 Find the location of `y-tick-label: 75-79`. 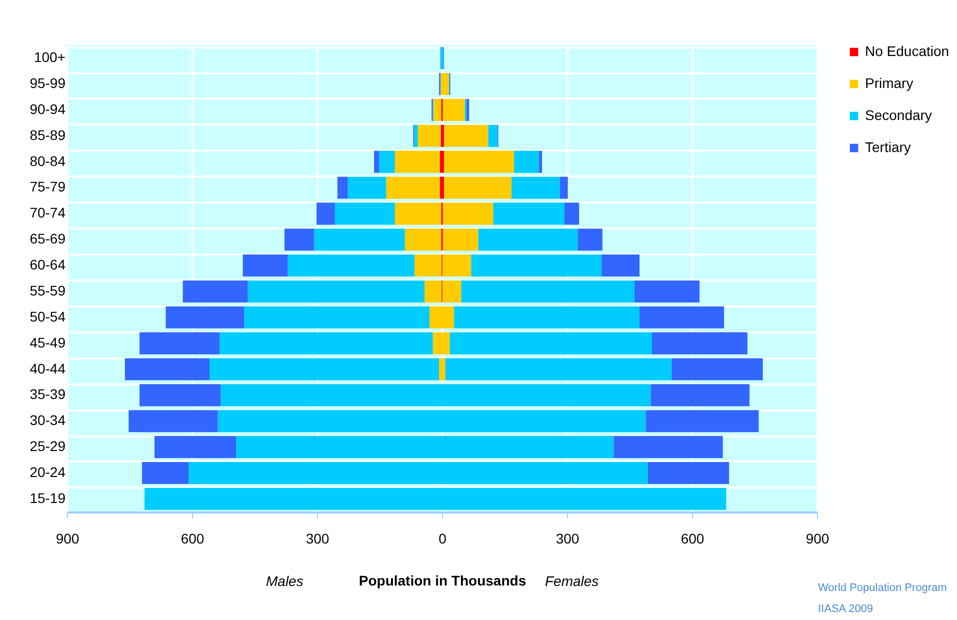

y-tick-label: 75-79 is located at coordinates (48, 186).